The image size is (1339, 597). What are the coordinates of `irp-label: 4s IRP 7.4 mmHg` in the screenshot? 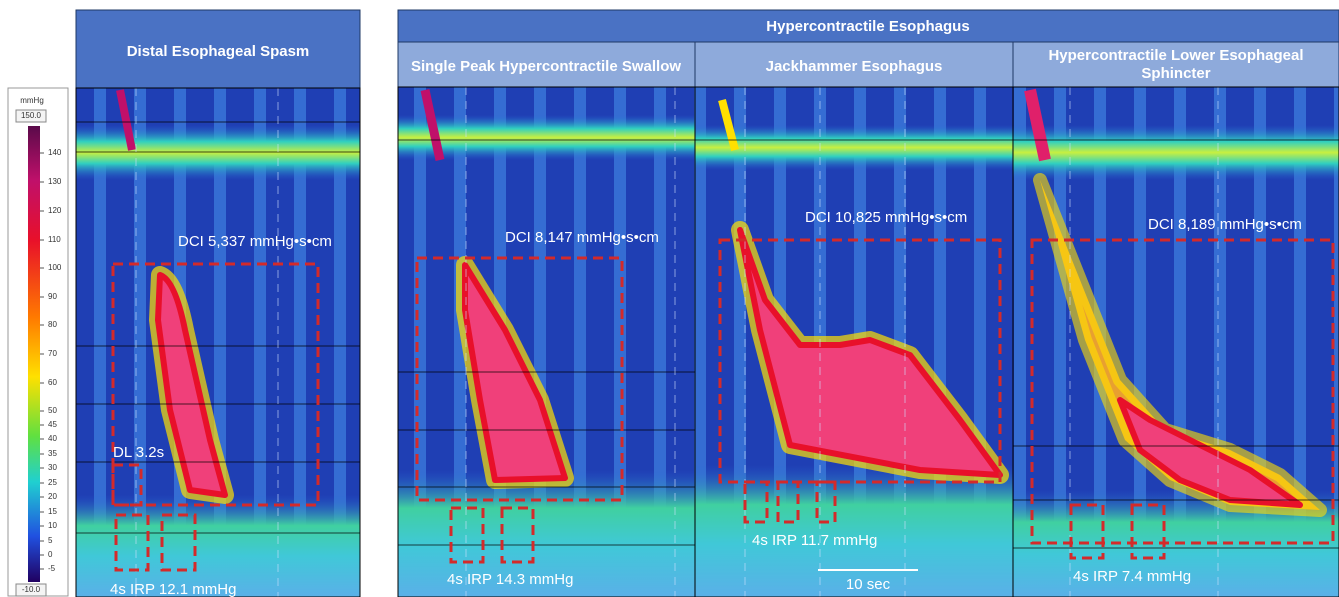 It's located at (1132, 576).